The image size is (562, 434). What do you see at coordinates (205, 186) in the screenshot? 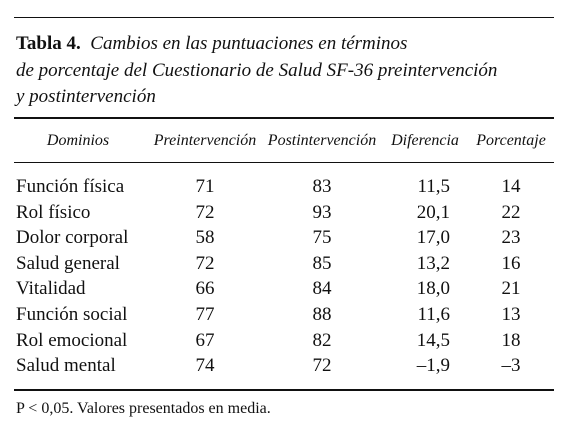
I see `cell-value: 71` at bounding box center [205, 186].